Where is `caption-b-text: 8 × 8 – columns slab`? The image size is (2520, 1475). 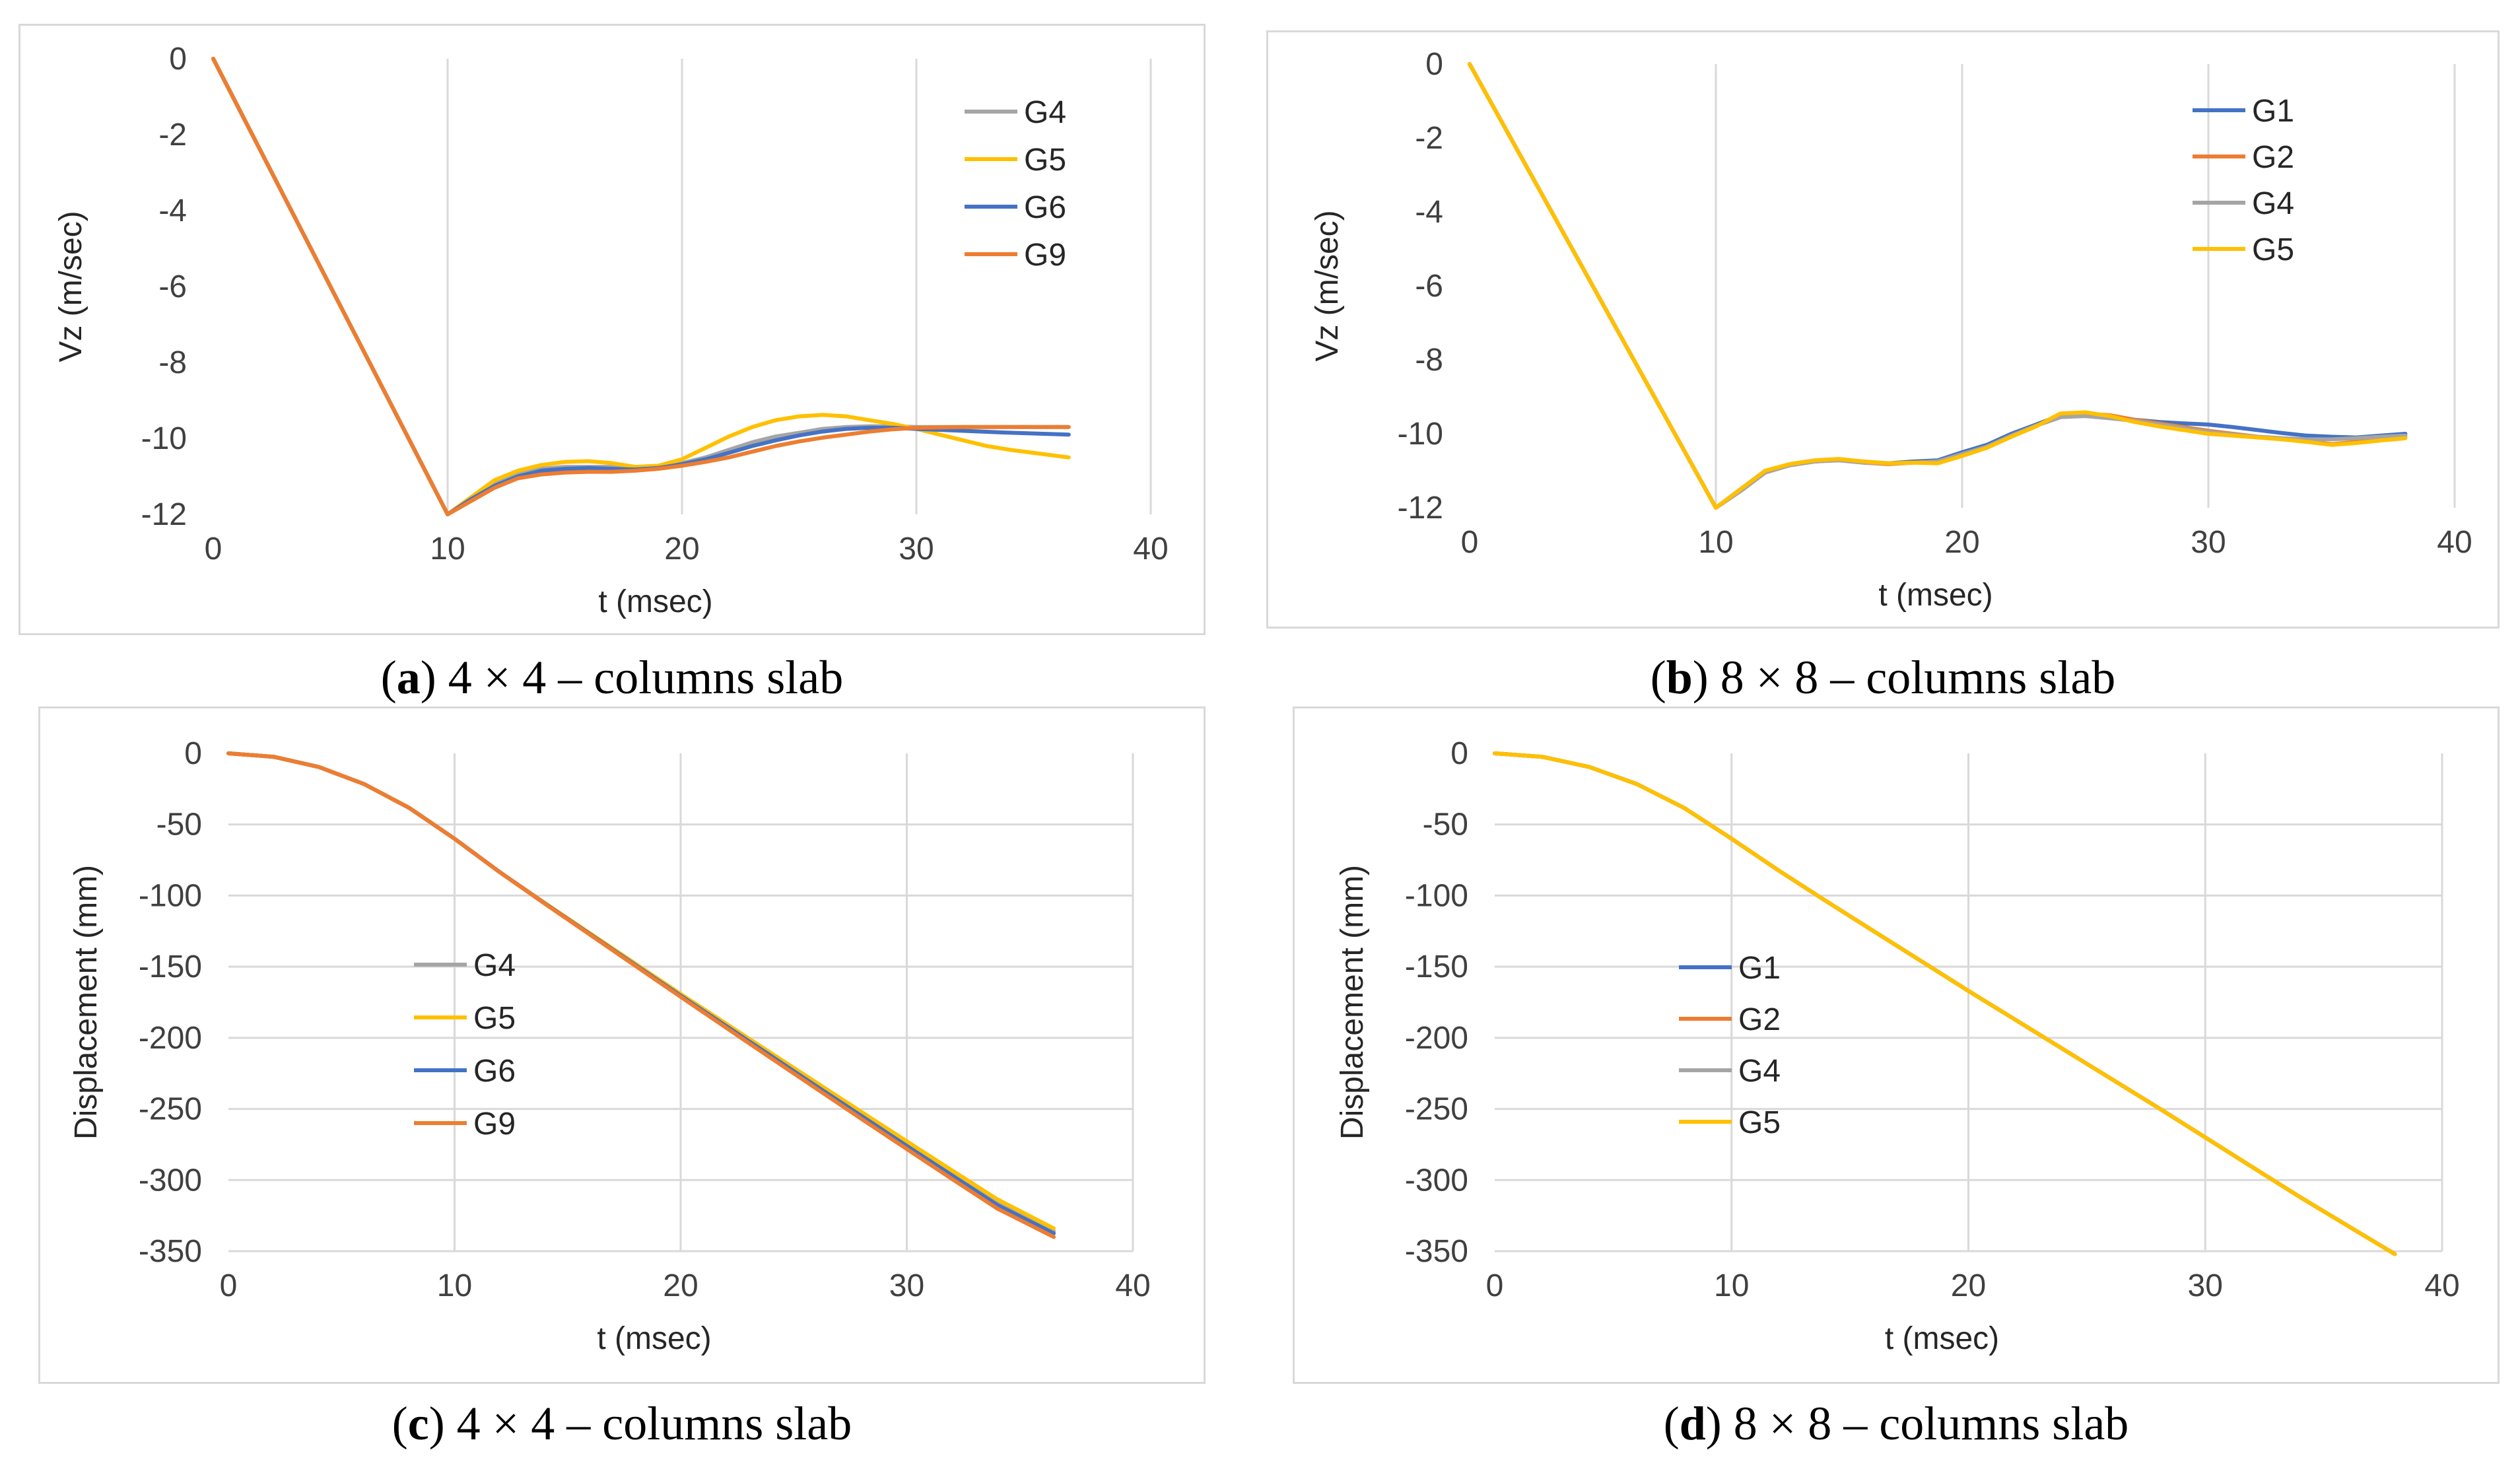
caption-b-text: 8 × 8 – columns slab is located at coordinates (1918, 677).